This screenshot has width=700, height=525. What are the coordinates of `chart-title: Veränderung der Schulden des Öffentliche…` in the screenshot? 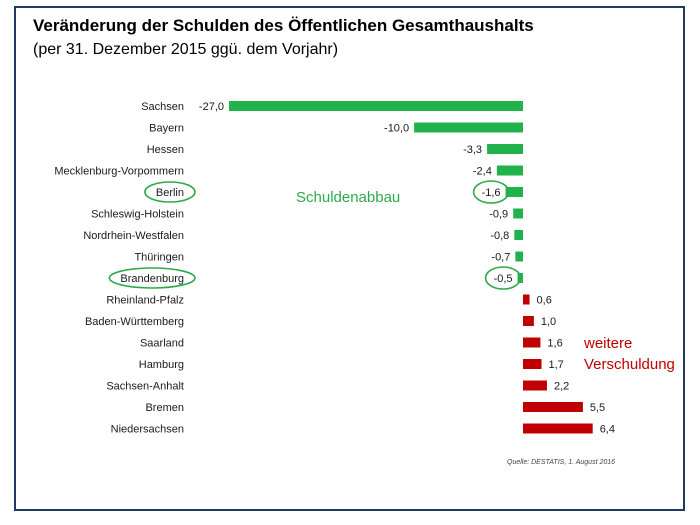 It's located at (283, 25).